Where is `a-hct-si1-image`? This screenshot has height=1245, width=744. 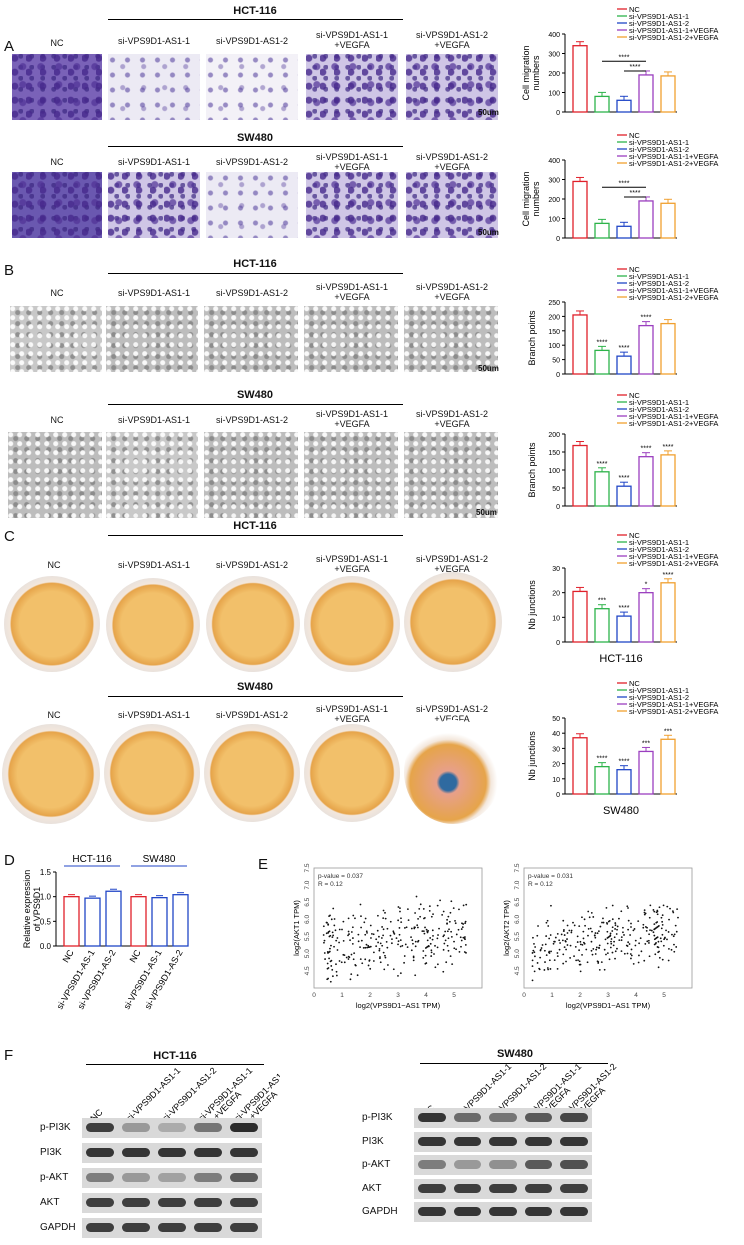 a-hct-si1-image is located at coordinates (154, 87).